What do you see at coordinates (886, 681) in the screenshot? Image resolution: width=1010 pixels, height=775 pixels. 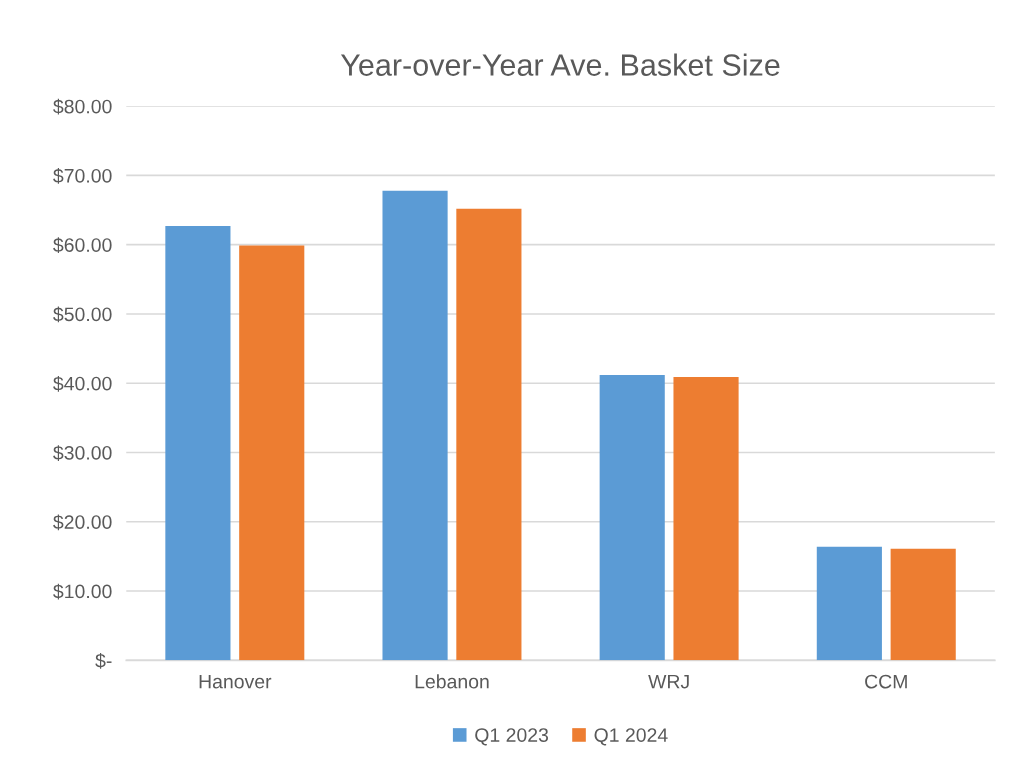 I see `x-tick-label: CCM` at bounding box center [886, 681].